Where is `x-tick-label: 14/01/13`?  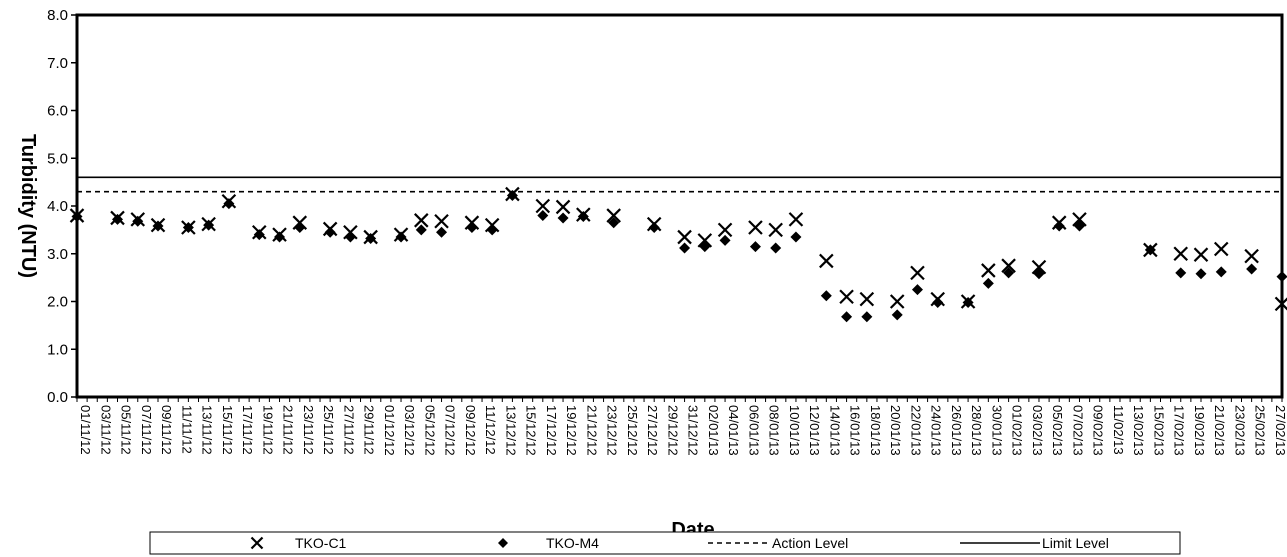
x-tick-label: 14/01/13 is located at coordinates (834, 430).